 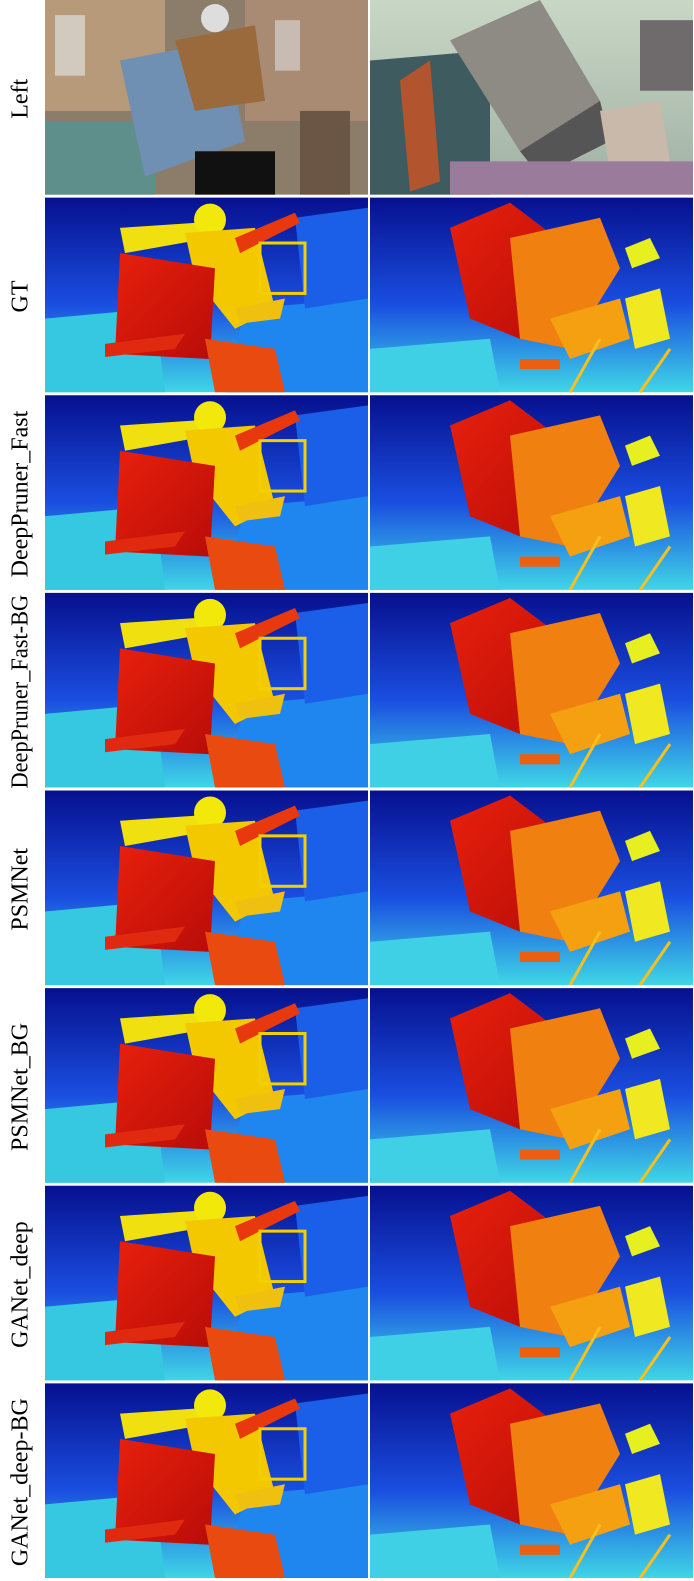 I want to click on row-label: DeepPruner_Fast-BG, so click(x=21, y=692).